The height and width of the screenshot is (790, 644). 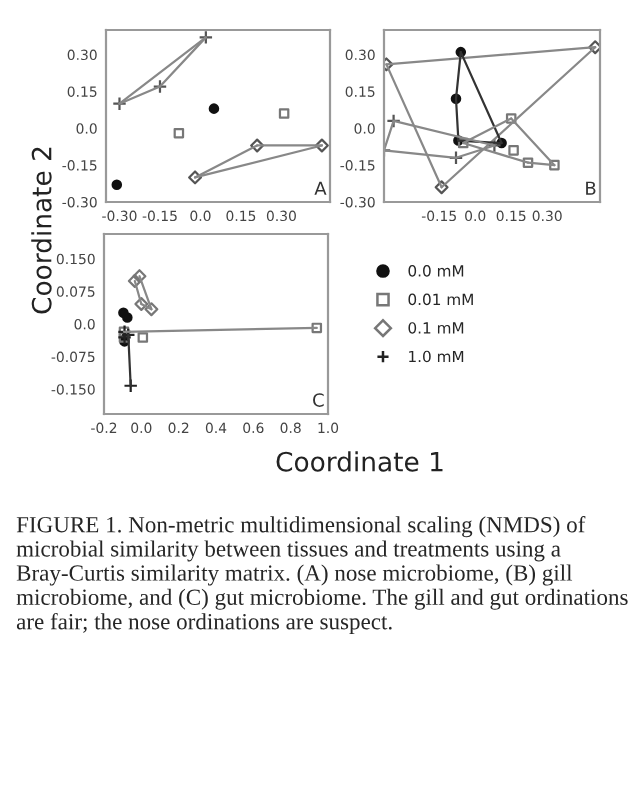 What do you see at coordinates (41, 230) in the screenshot?
I see `y-axis-title: Coordinate 2` at bounding box center [41, 230].